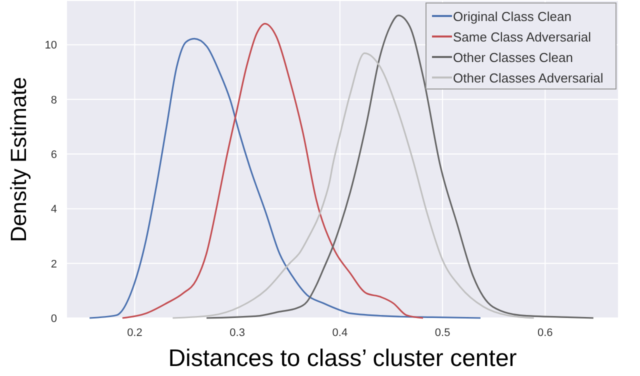 Image resolution: width=640 pixels, height=376 pixels. Describe the element at coordinates (53, 264) in the screenshot. I see `y-tick-label: 2` at that location.